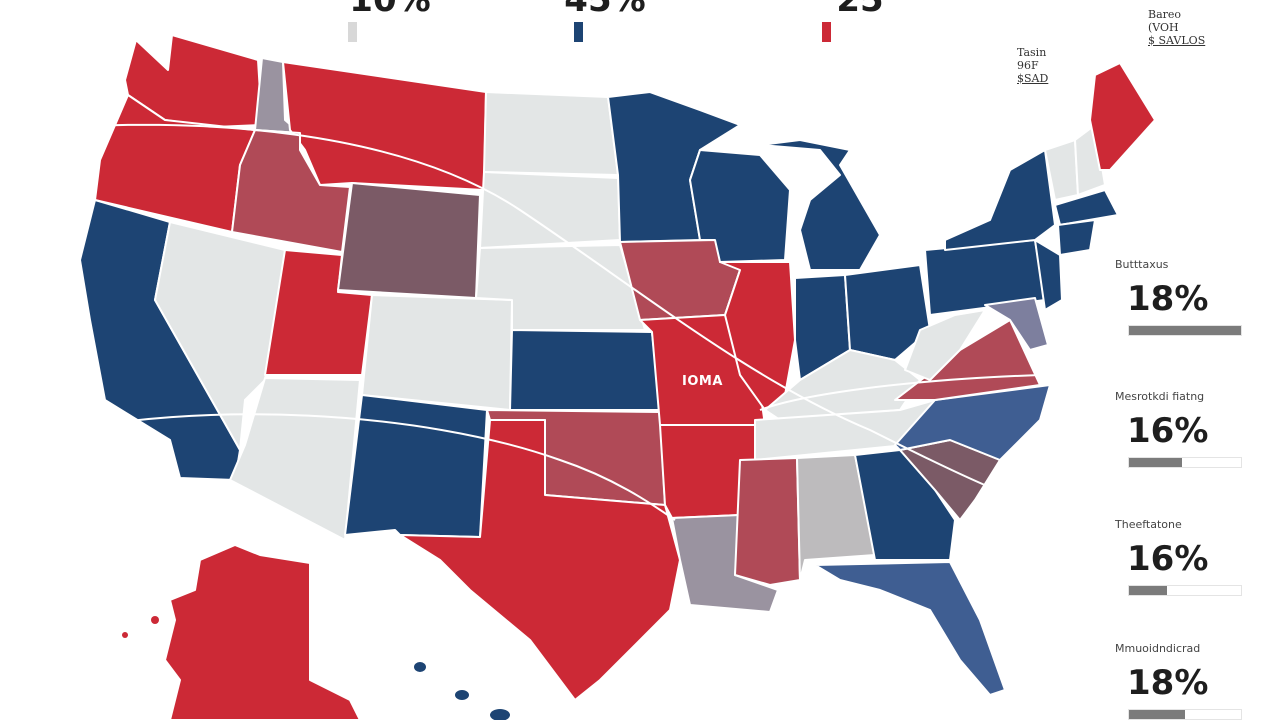 The width and height of the screenshot is (1280, 720). I want to click on stat-panel-2: Mesrotkdi fiatng 16%, so click(1185, 429).